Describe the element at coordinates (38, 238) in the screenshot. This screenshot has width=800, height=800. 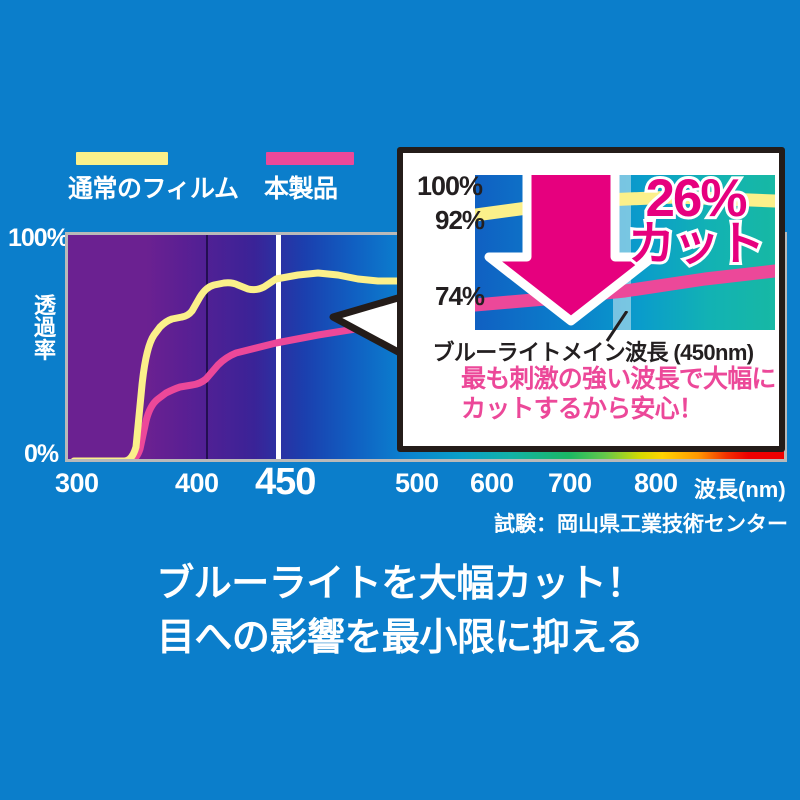
I see `y-axis-tick-100: 100%` at that location.